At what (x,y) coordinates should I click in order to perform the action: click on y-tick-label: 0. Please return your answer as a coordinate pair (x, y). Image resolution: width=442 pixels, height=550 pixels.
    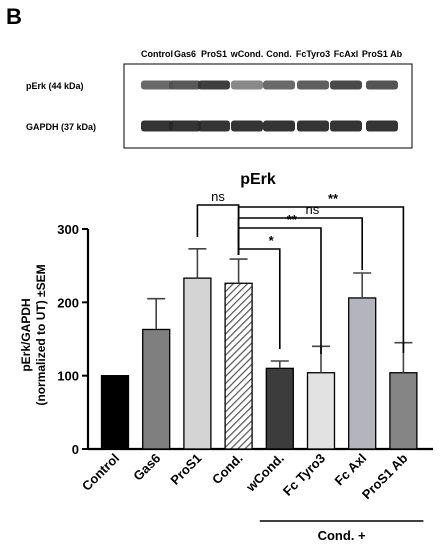
    Looking at the image, I should click on (75, 449).